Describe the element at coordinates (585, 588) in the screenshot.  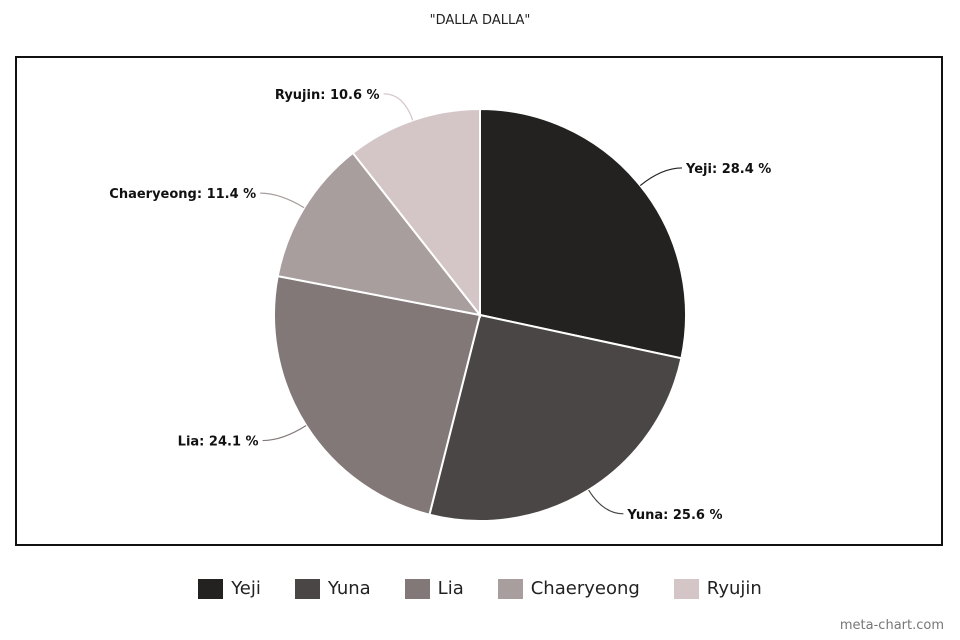
I see `legend-label: Chaeryeong` at that location.